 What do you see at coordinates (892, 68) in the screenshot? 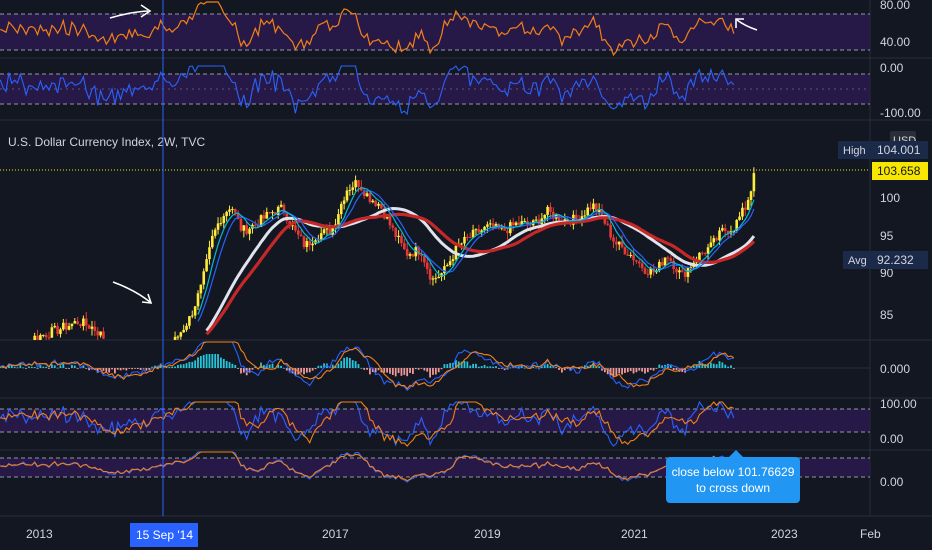
I see `wpr-tick-0: 0.00` at bounding box center [892, 68].